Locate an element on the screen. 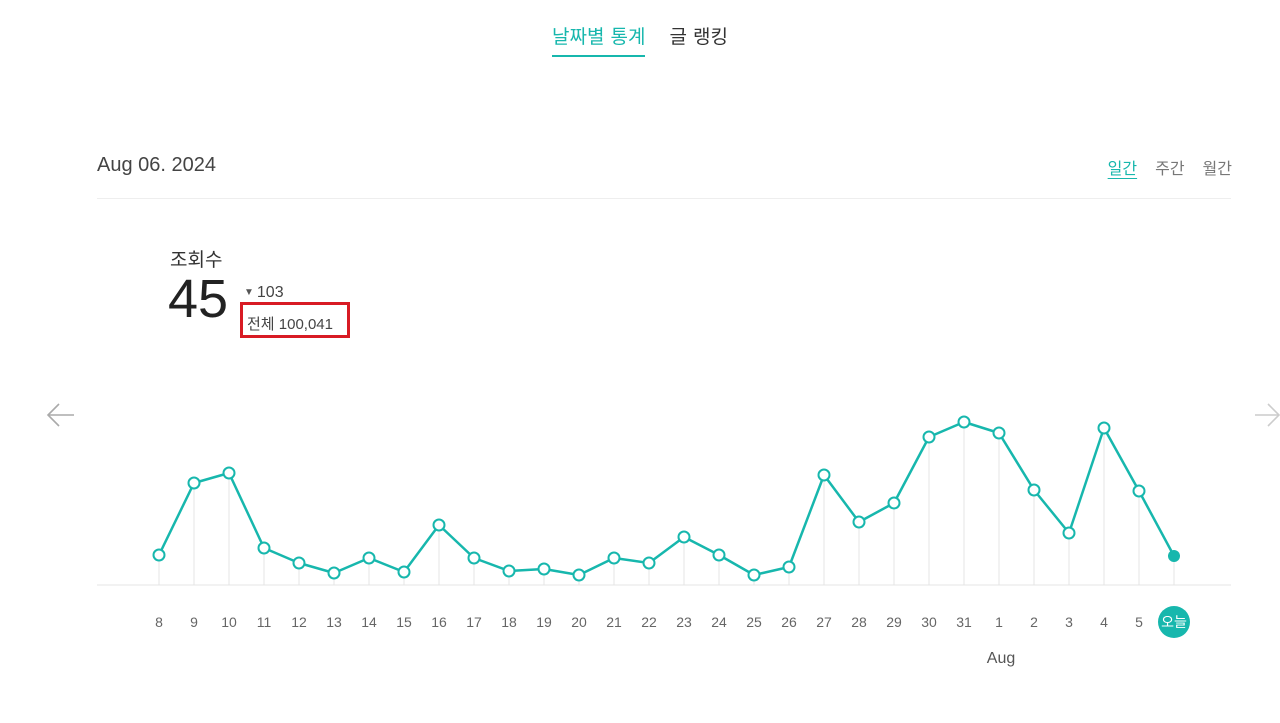 The width and height of the screenshot is (1280, 723). chart-point-today is located at coordinates (1174, 556).